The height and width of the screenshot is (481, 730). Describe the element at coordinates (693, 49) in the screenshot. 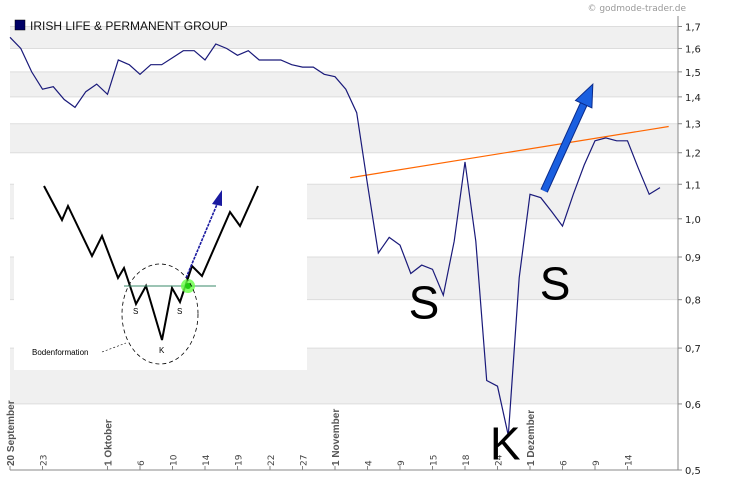

I see `y-tick-label: 1,6` at that location.